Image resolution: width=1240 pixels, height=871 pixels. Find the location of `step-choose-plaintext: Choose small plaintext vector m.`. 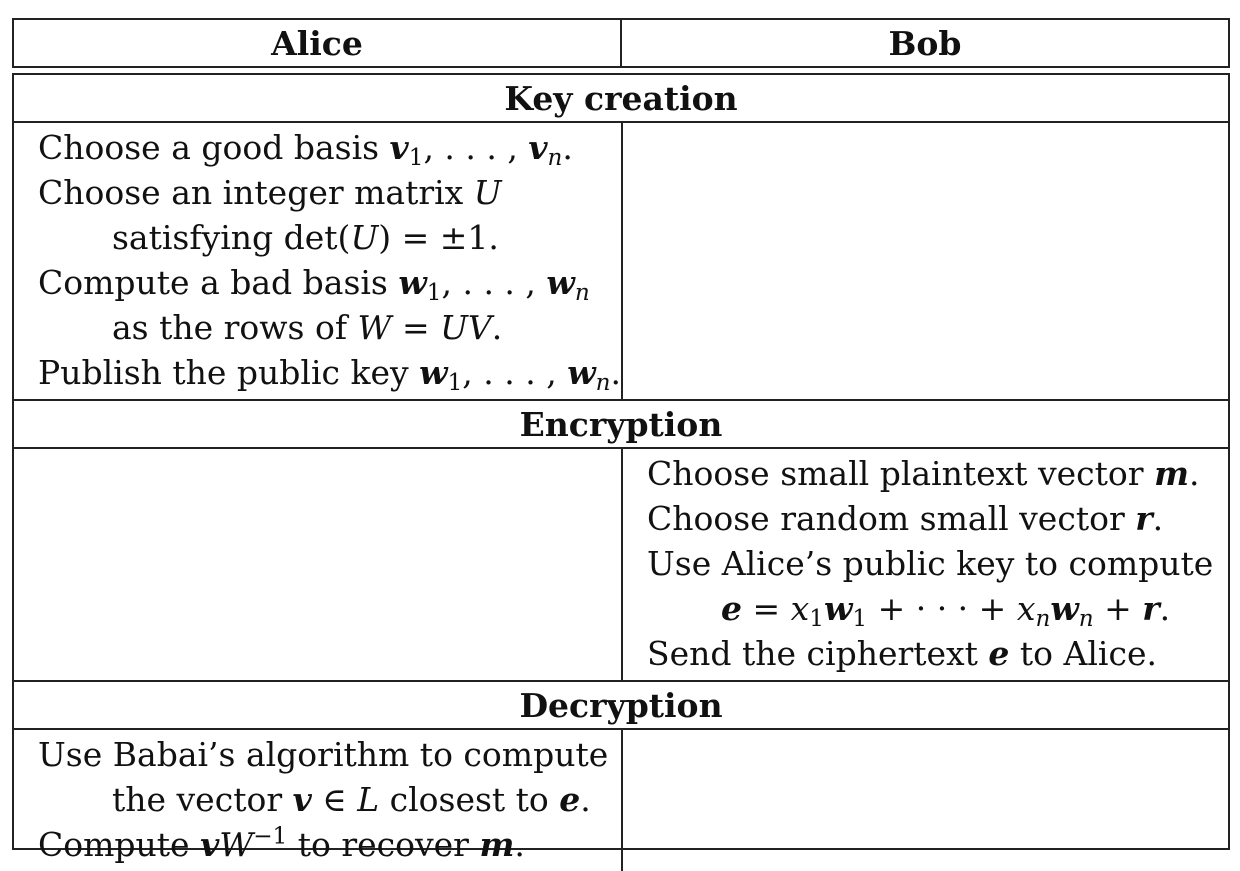

step-choose-plaintext: Choose small plaintext vector m. is located at coordinates (923, 473).